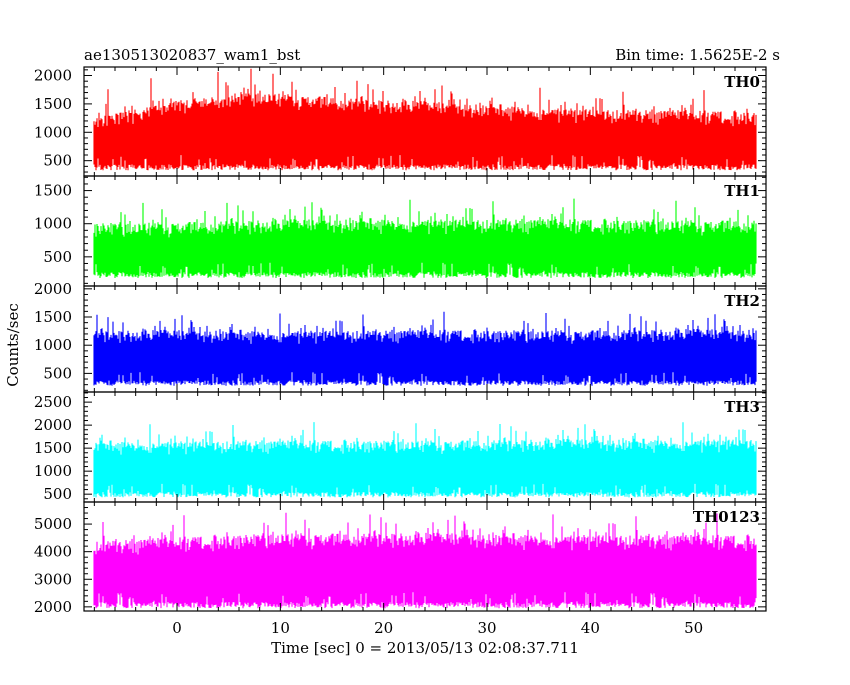  What do you see at coordinates (53, 579) in the screenshot?
I see `y-tick-label: 3000` at bounding box center [53, 579].